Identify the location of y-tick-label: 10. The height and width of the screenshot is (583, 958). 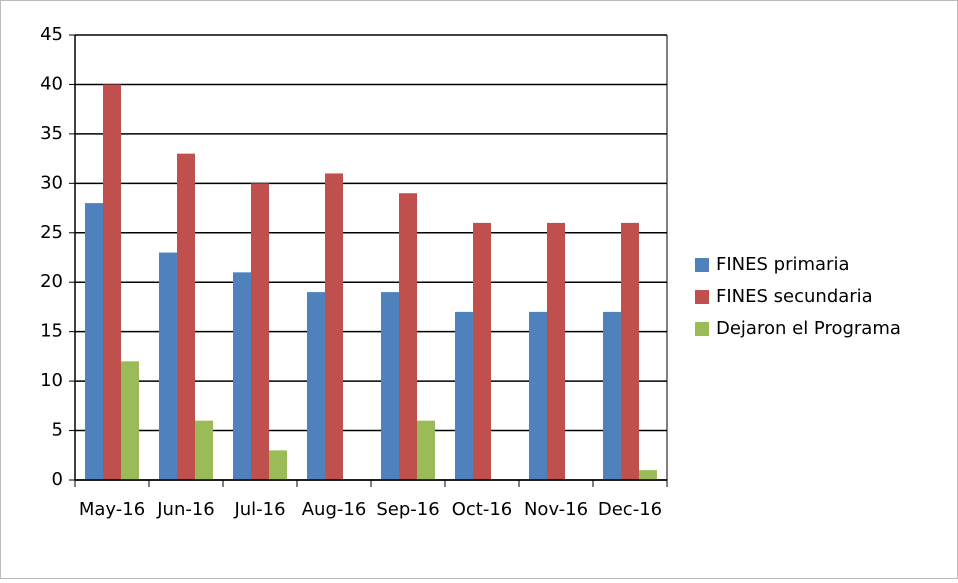
(51, 380).